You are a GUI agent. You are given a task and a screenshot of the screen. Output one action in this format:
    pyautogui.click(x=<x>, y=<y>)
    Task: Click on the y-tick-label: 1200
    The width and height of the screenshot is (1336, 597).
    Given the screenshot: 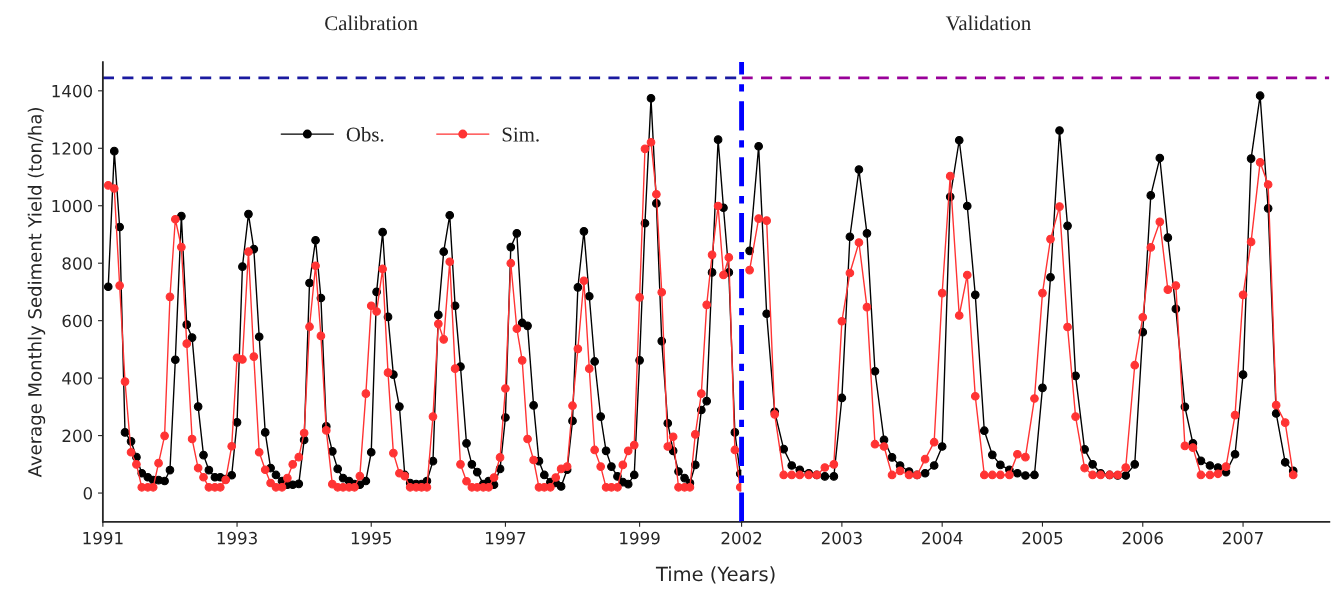 What is the action you would take?
    pyautogui.click(x=72, y=148)
    